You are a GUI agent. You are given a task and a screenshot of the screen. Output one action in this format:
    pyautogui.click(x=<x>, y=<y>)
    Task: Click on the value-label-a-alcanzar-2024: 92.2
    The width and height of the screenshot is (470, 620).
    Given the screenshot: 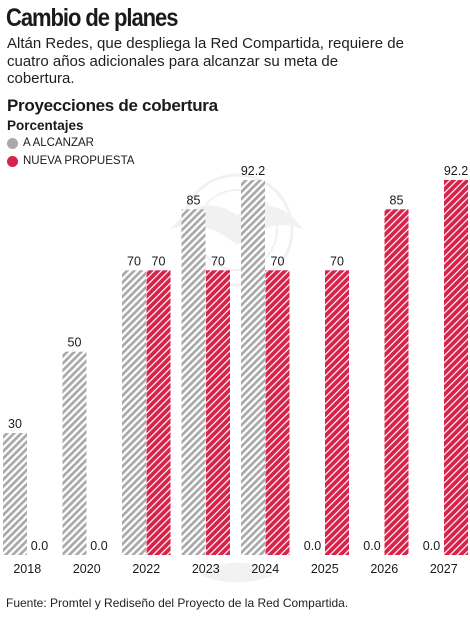 What is the action you would take?
    pyautogui.click(x=253, y=171)
    